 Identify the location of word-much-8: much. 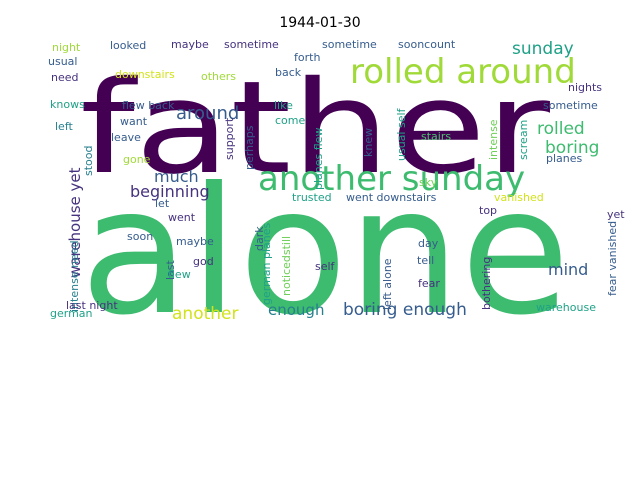
(176, 176).